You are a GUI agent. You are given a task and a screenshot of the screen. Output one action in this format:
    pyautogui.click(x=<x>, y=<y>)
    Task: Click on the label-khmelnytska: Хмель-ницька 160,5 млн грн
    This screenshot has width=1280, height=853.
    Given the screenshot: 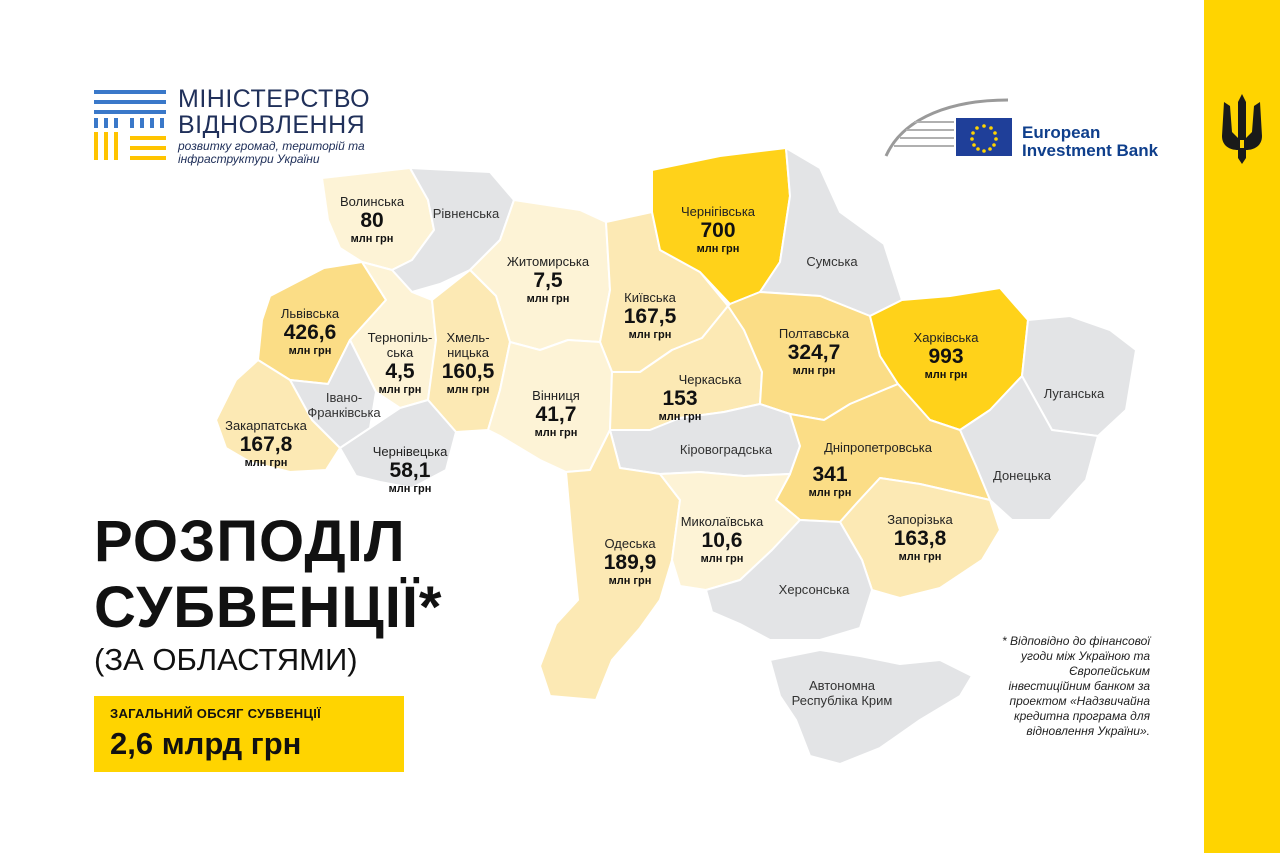 What is the action you would take?
    pyautogui.click(x=468, y=363)
    